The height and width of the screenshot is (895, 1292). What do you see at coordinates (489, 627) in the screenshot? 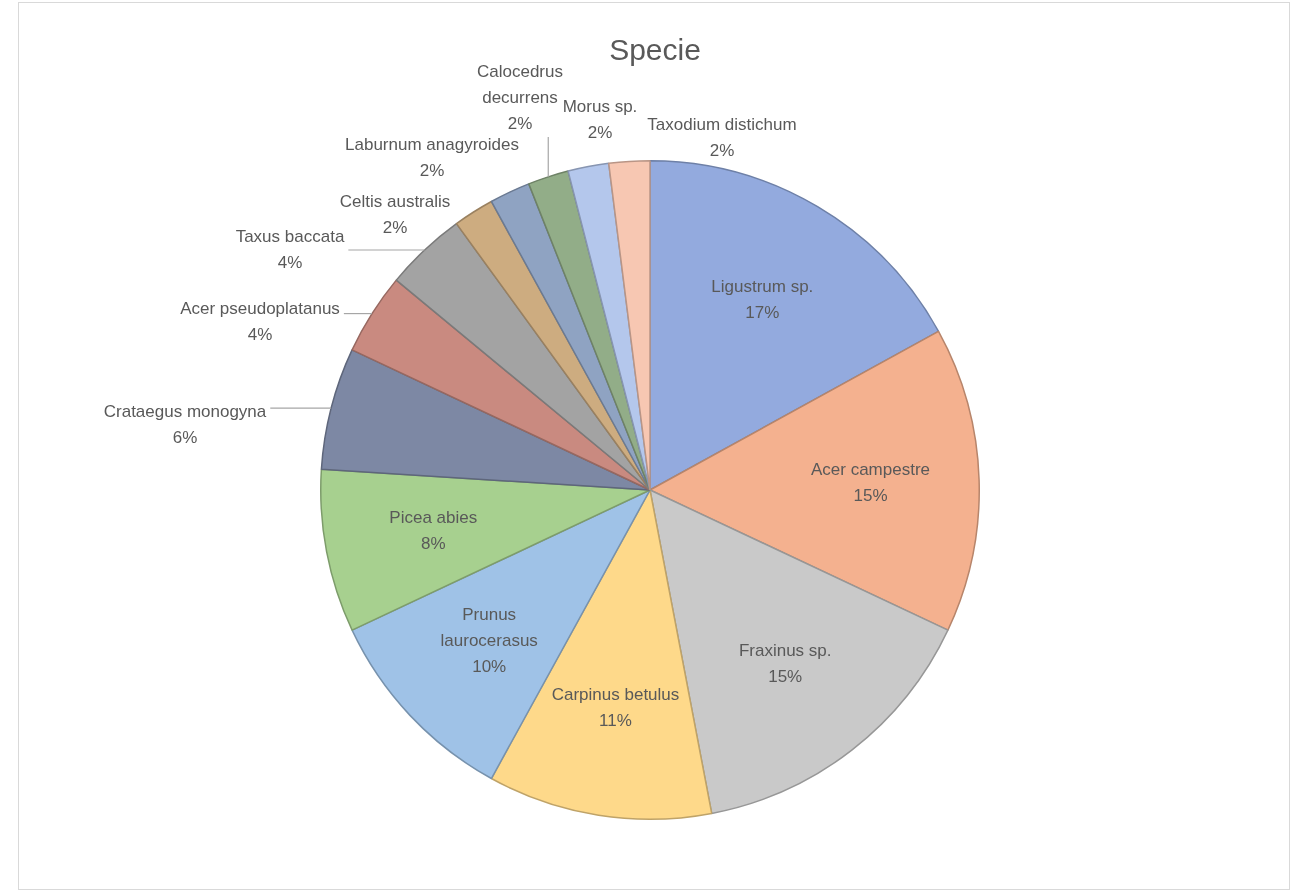
I see `slice-label: Prunus laurocerasus` at bounding box center [489, 627].